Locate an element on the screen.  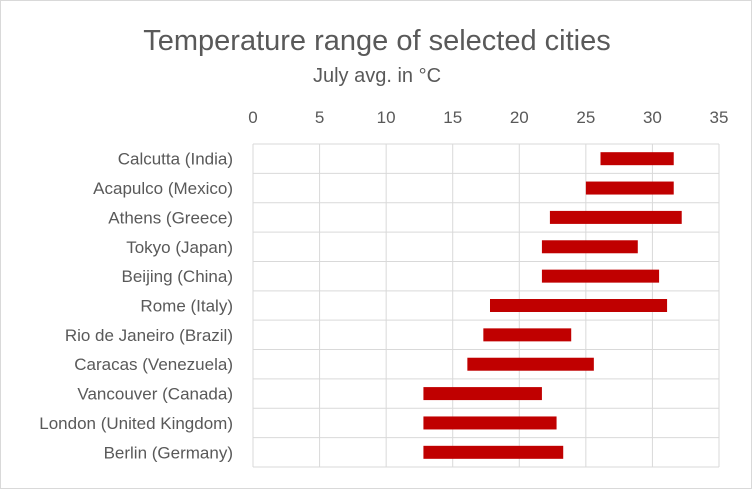
x-axis-ticks: 0 5 10 15 20 25 30 35 is located at coordinates (488, 117).